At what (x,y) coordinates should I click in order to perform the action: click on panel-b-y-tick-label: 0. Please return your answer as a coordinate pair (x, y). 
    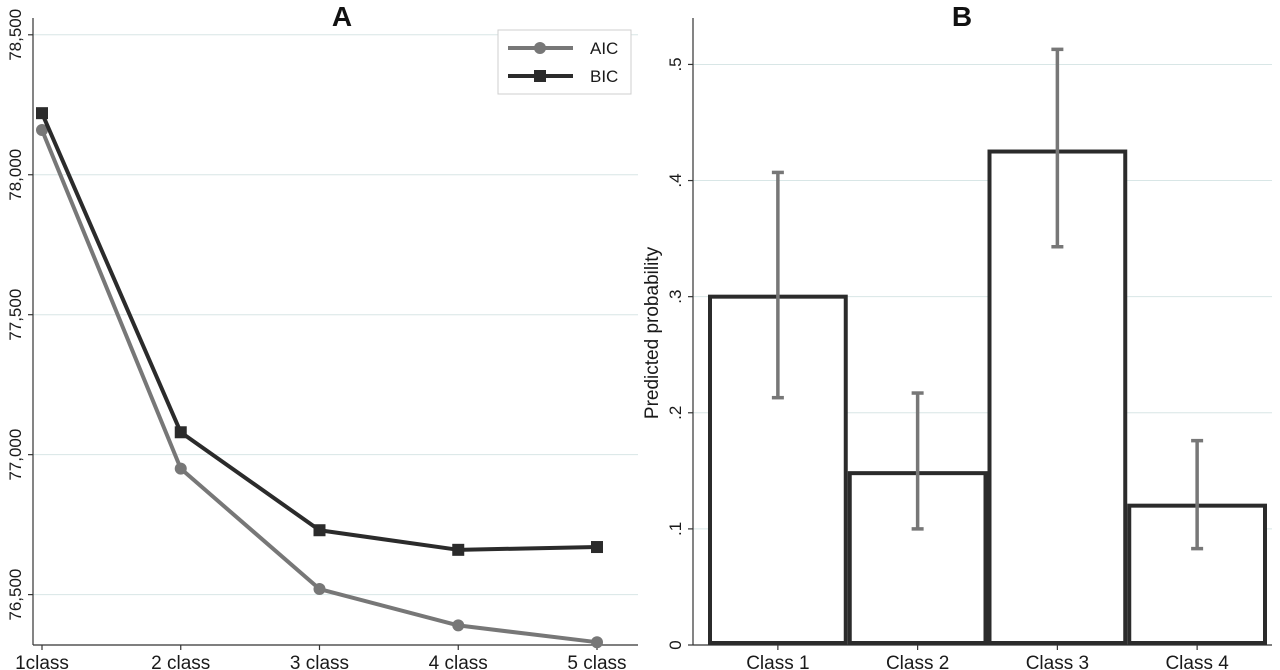
    Looking at the image, I should click on (675, 644).